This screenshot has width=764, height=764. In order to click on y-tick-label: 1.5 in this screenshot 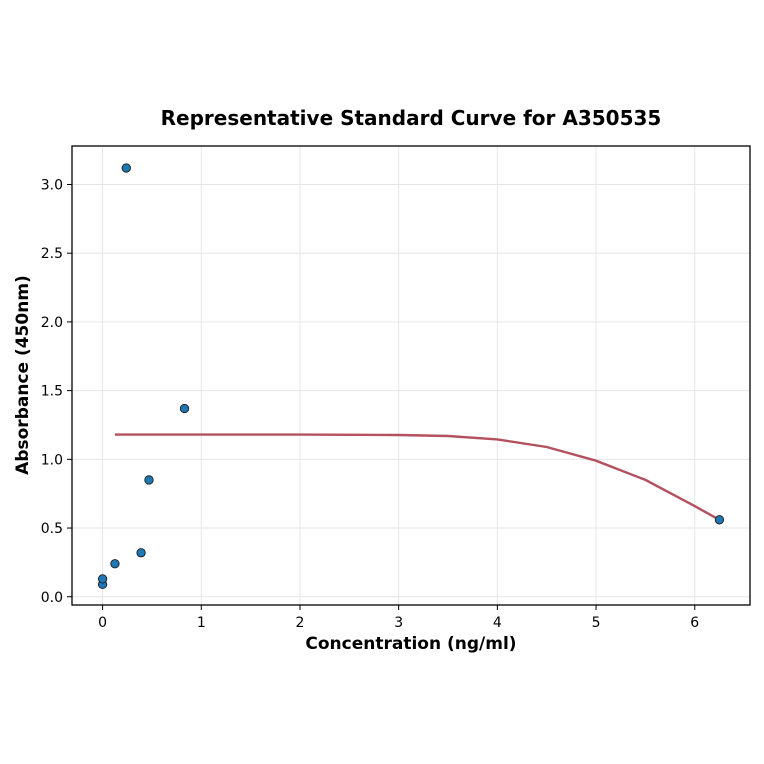, I will do `click(52, 392)`.